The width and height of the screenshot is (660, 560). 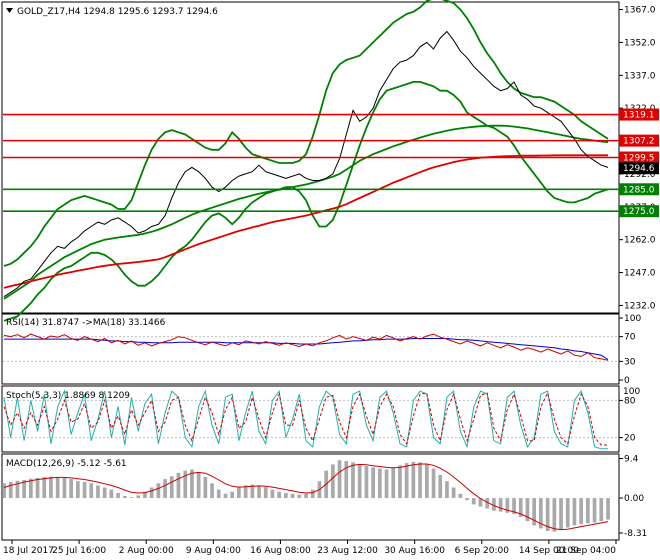 What do you see at coordinates (9, 10) in the screenshot?
I see `symbol-arrow-icon` at bounding box center [9, 10].